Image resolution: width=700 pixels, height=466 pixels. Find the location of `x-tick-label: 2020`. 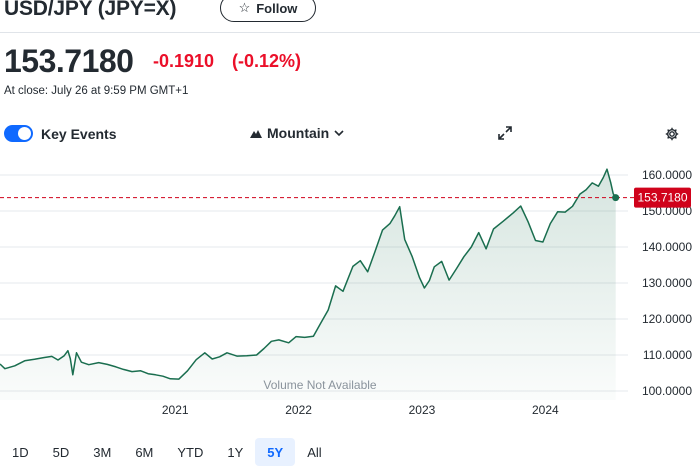

x-tick-label: 2020 is located at coordinates (51, 419).